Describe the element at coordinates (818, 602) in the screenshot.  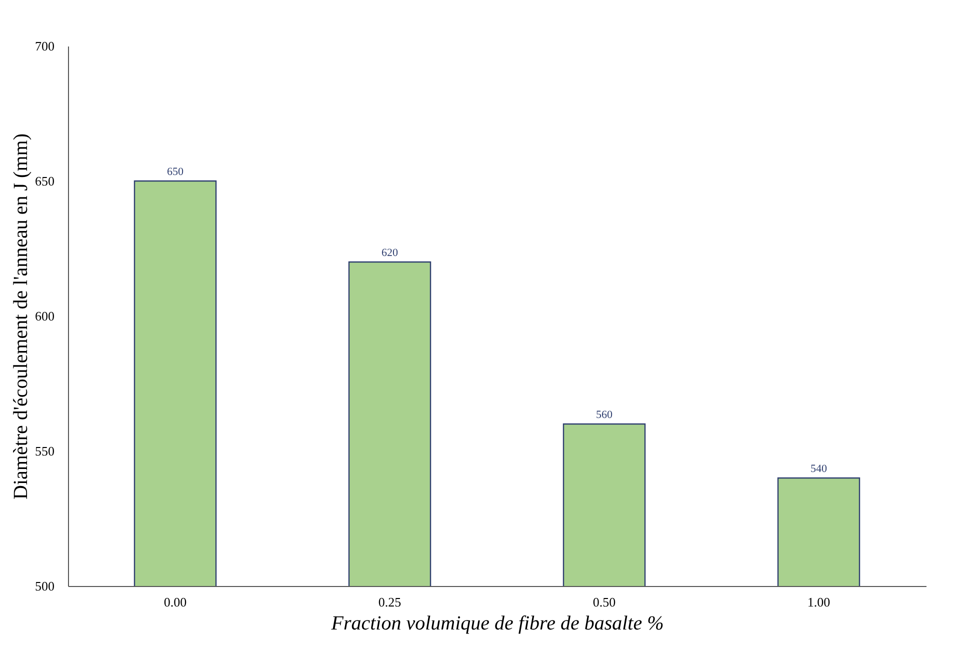
I see `x-tick-label: 1.00` at that location.